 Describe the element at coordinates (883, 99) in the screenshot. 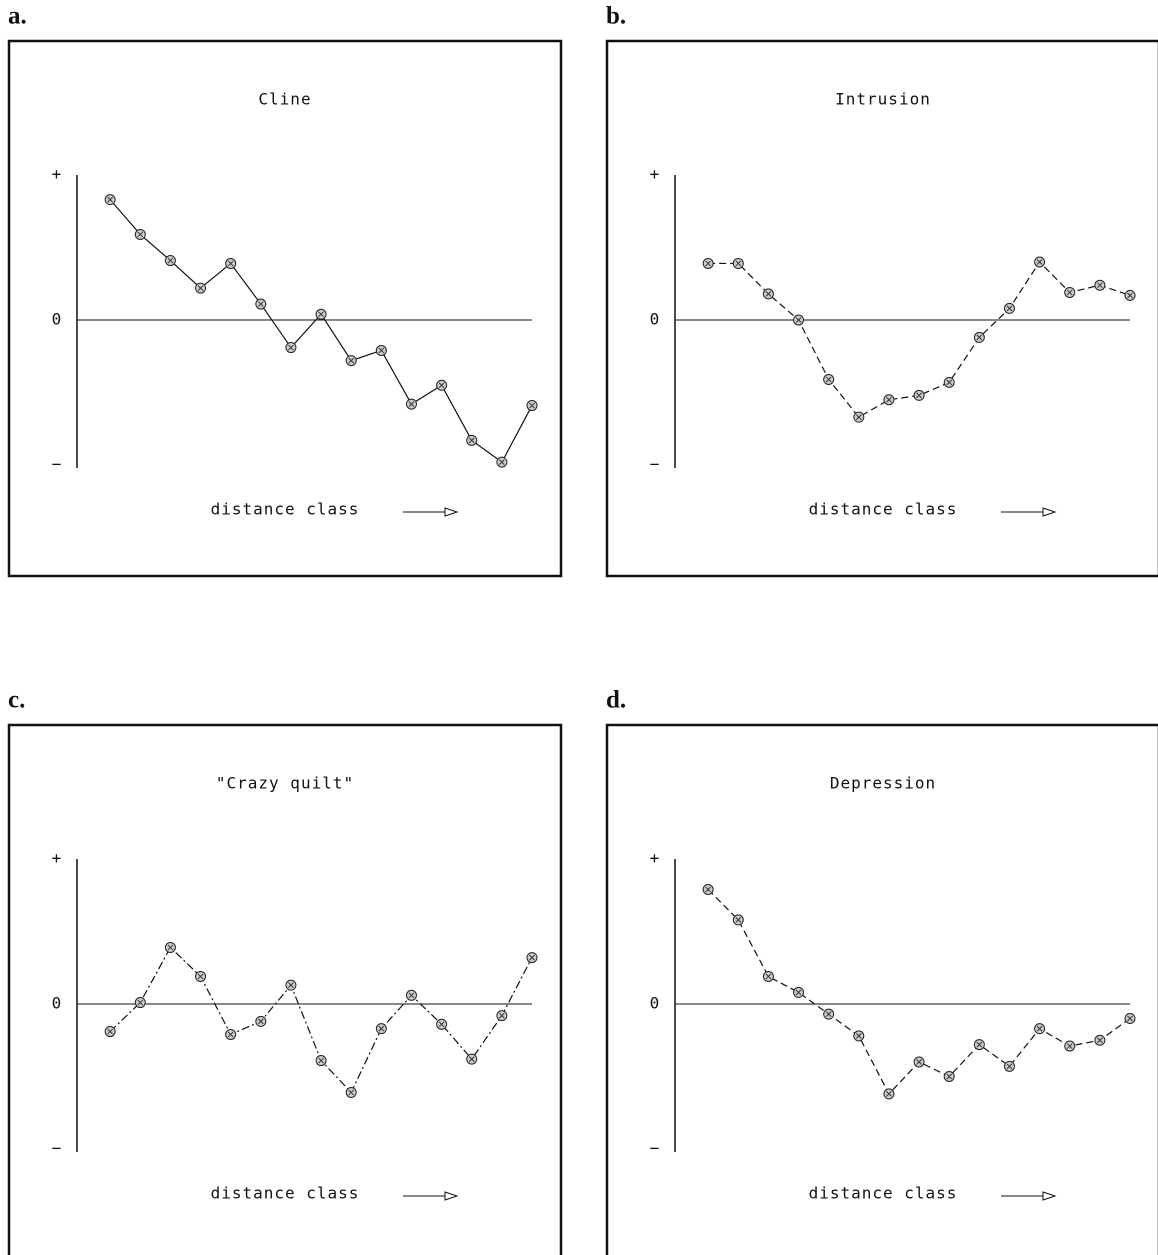

I see `chart-title: Intrusion` at that location.